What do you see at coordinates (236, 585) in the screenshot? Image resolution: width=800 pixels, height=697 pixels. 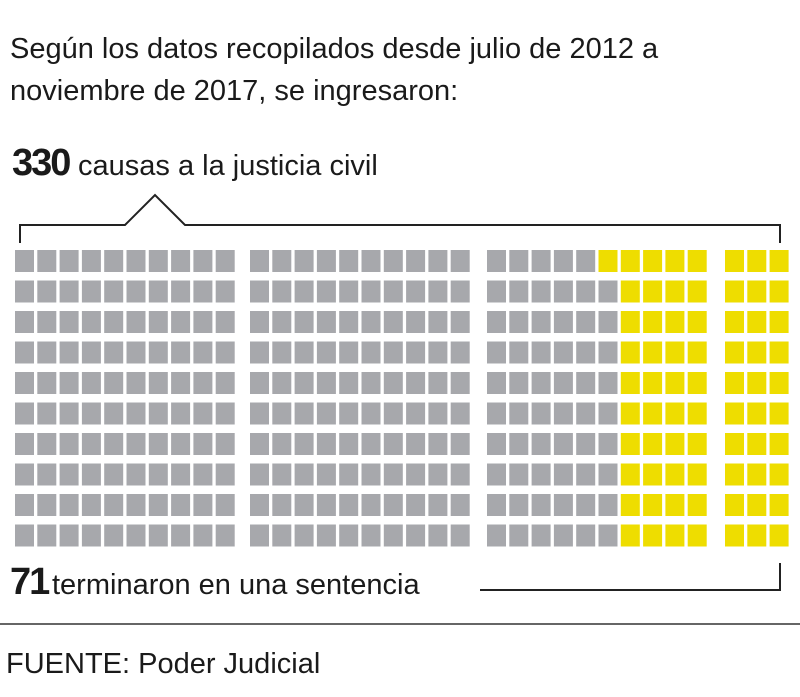 I see `sentenced-label: terminaron en una sentencia` at bounding box center [236, 585].